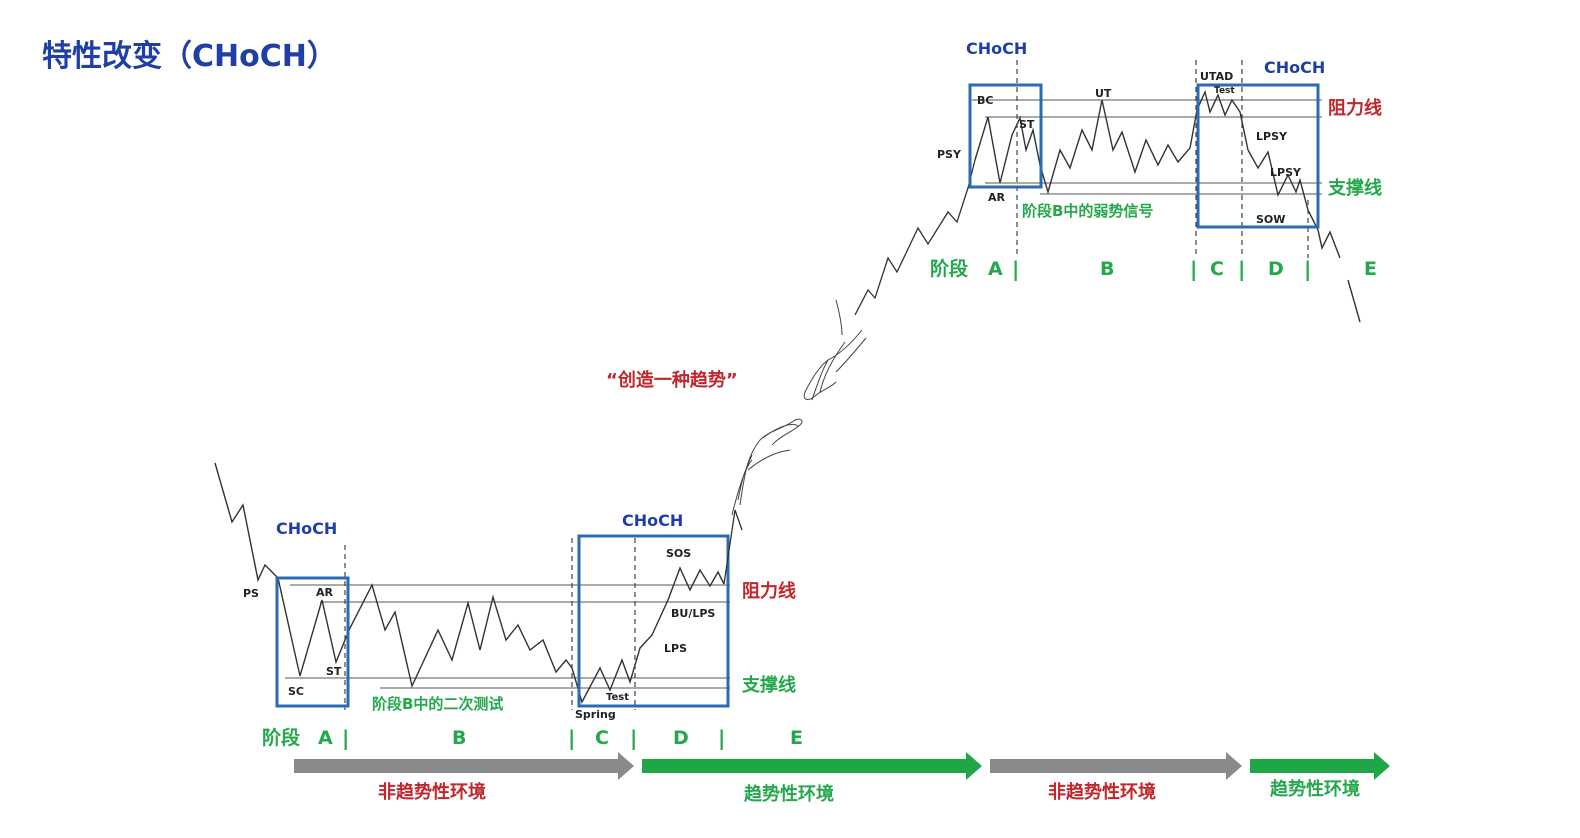  What do you see at coordinates (325, 738) in the screenshot?
I see `acc-phase-a: A` at bounding box center [325, 738].